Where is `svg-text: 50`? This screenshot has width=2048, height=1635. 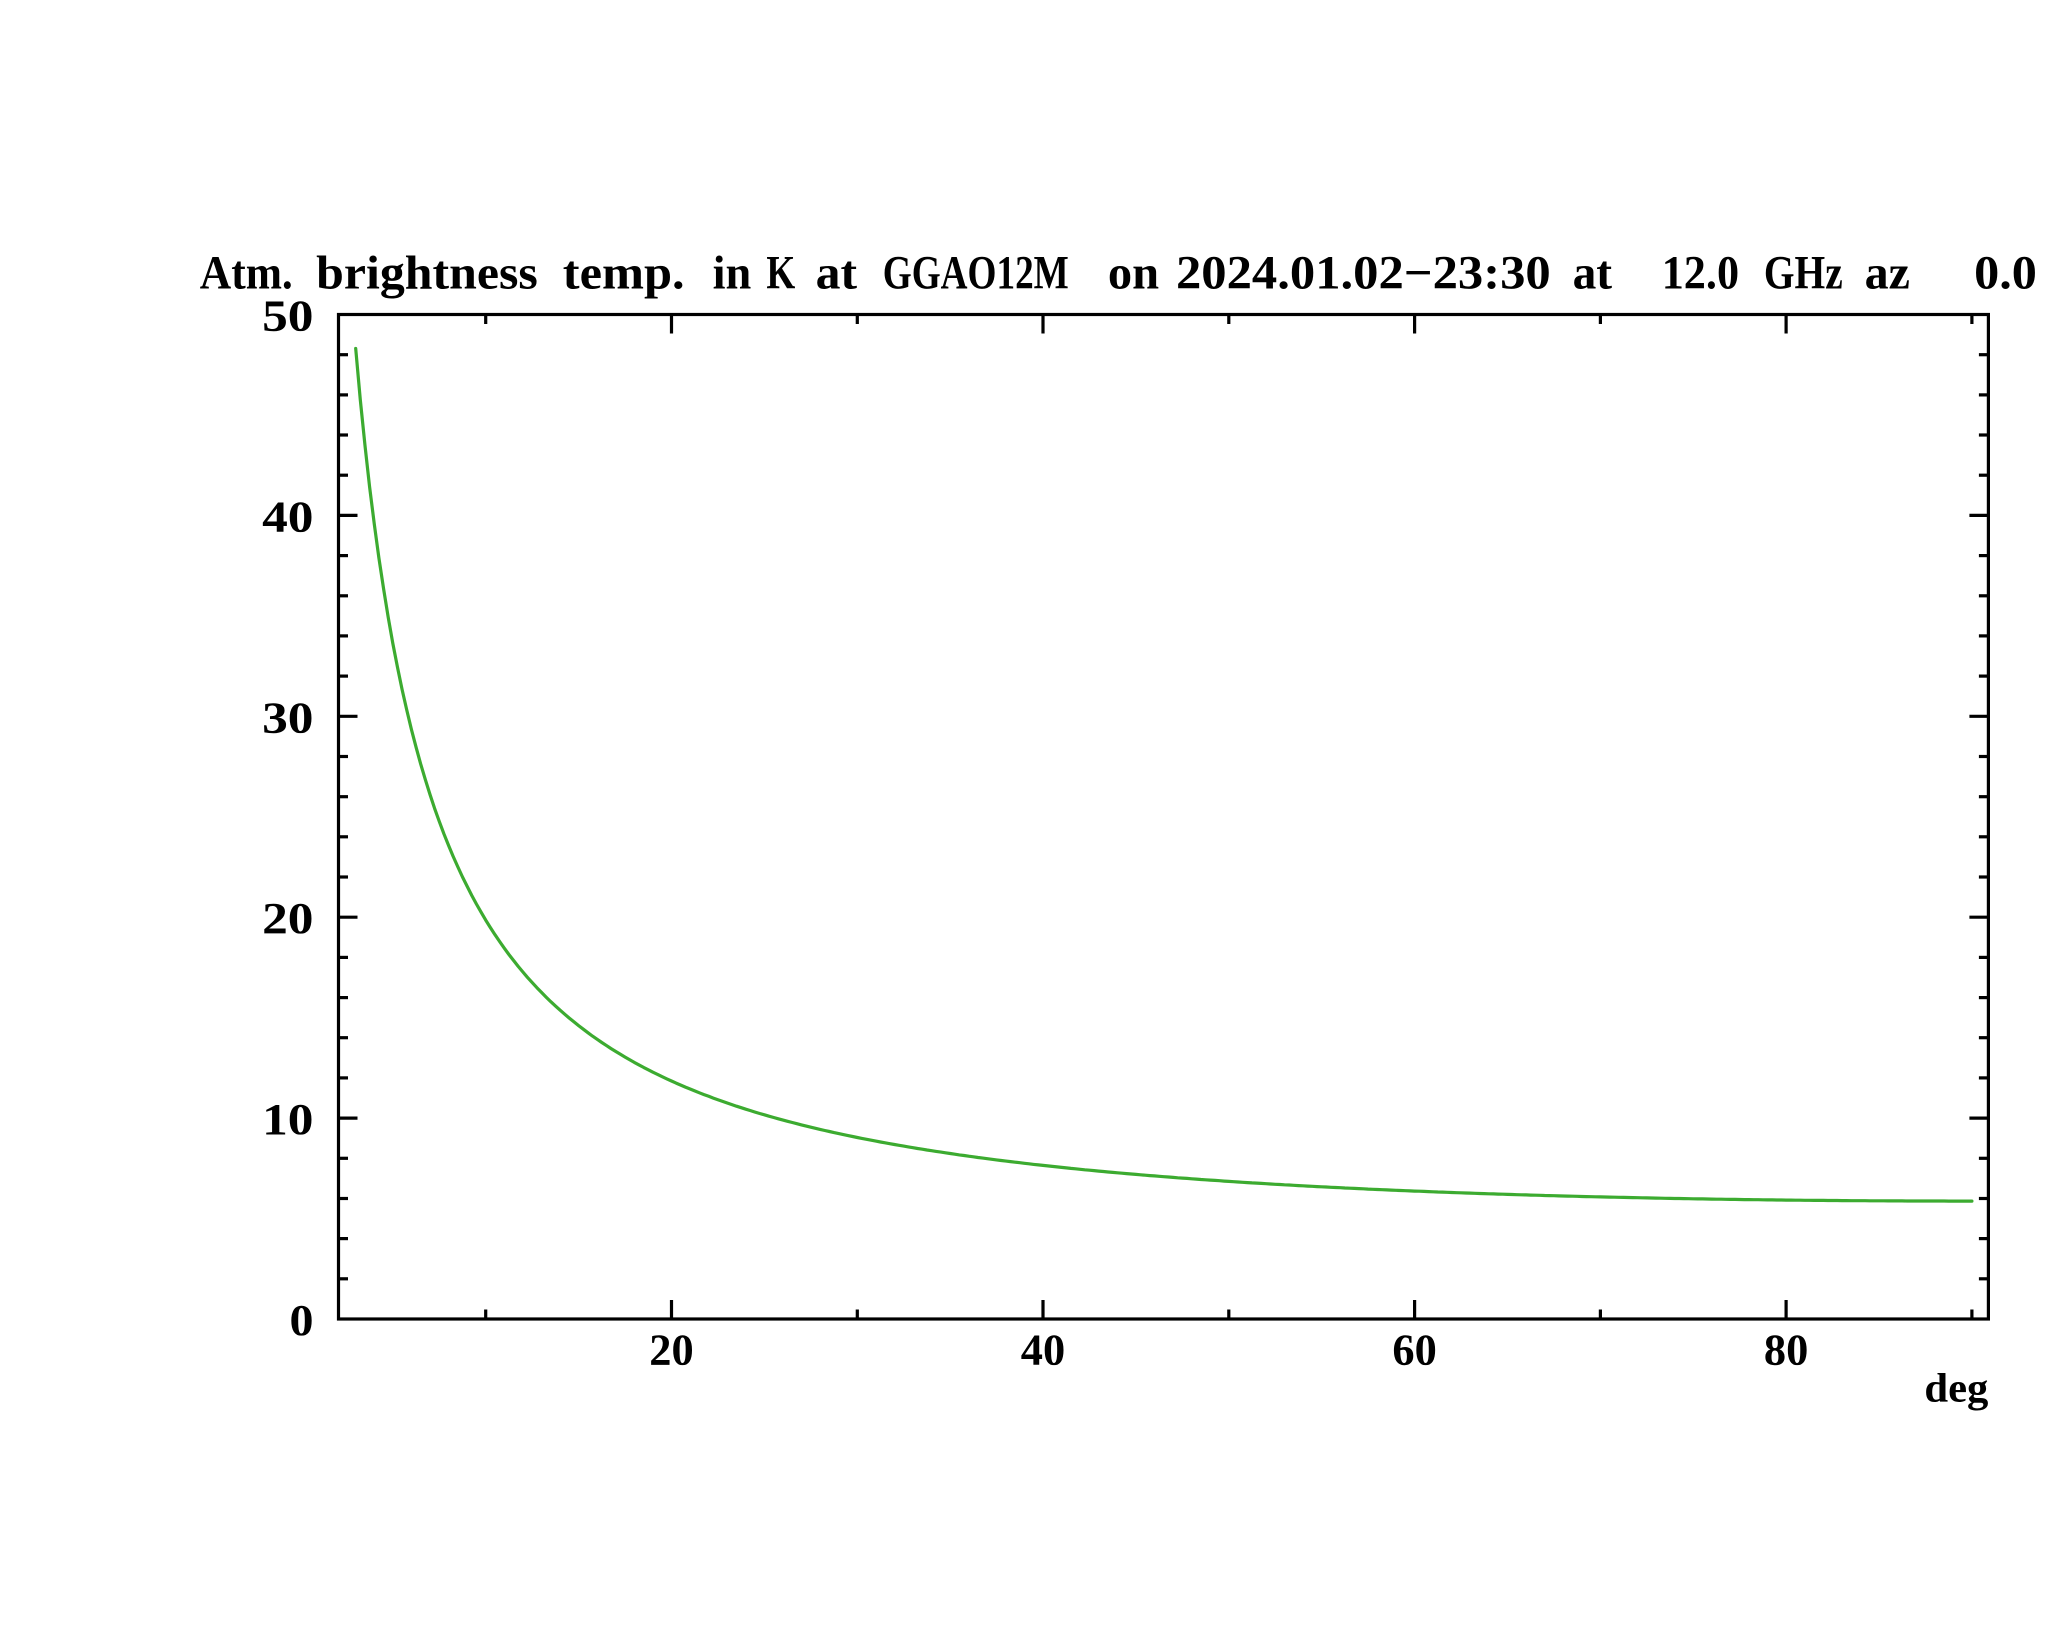 svg-text: 50 is located at coordinates (287, 316).